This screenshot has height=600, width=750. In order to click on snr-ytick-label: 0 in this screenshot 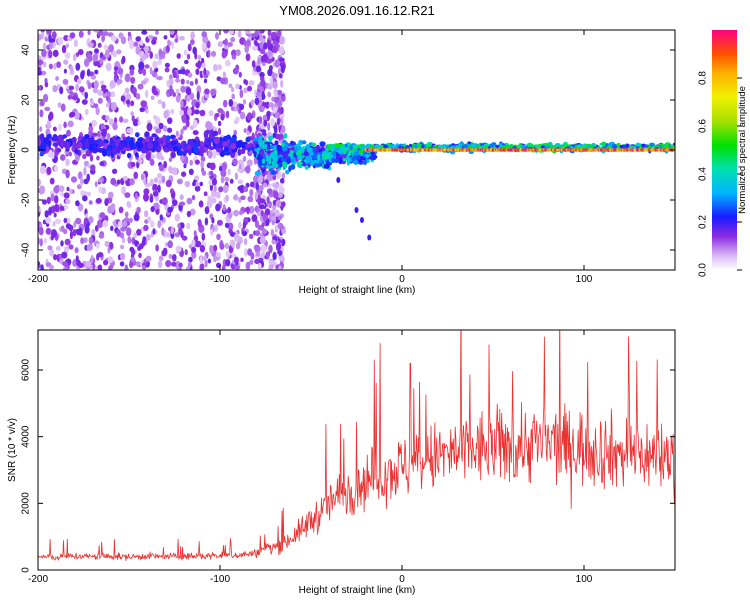, I will do `click(26, 570)`.